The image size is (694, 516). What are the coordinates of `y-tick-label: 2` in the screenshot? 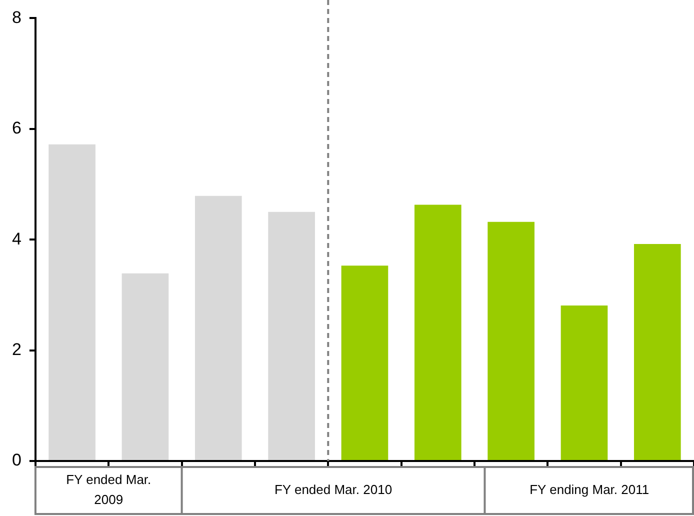 It's located at (17, 349).